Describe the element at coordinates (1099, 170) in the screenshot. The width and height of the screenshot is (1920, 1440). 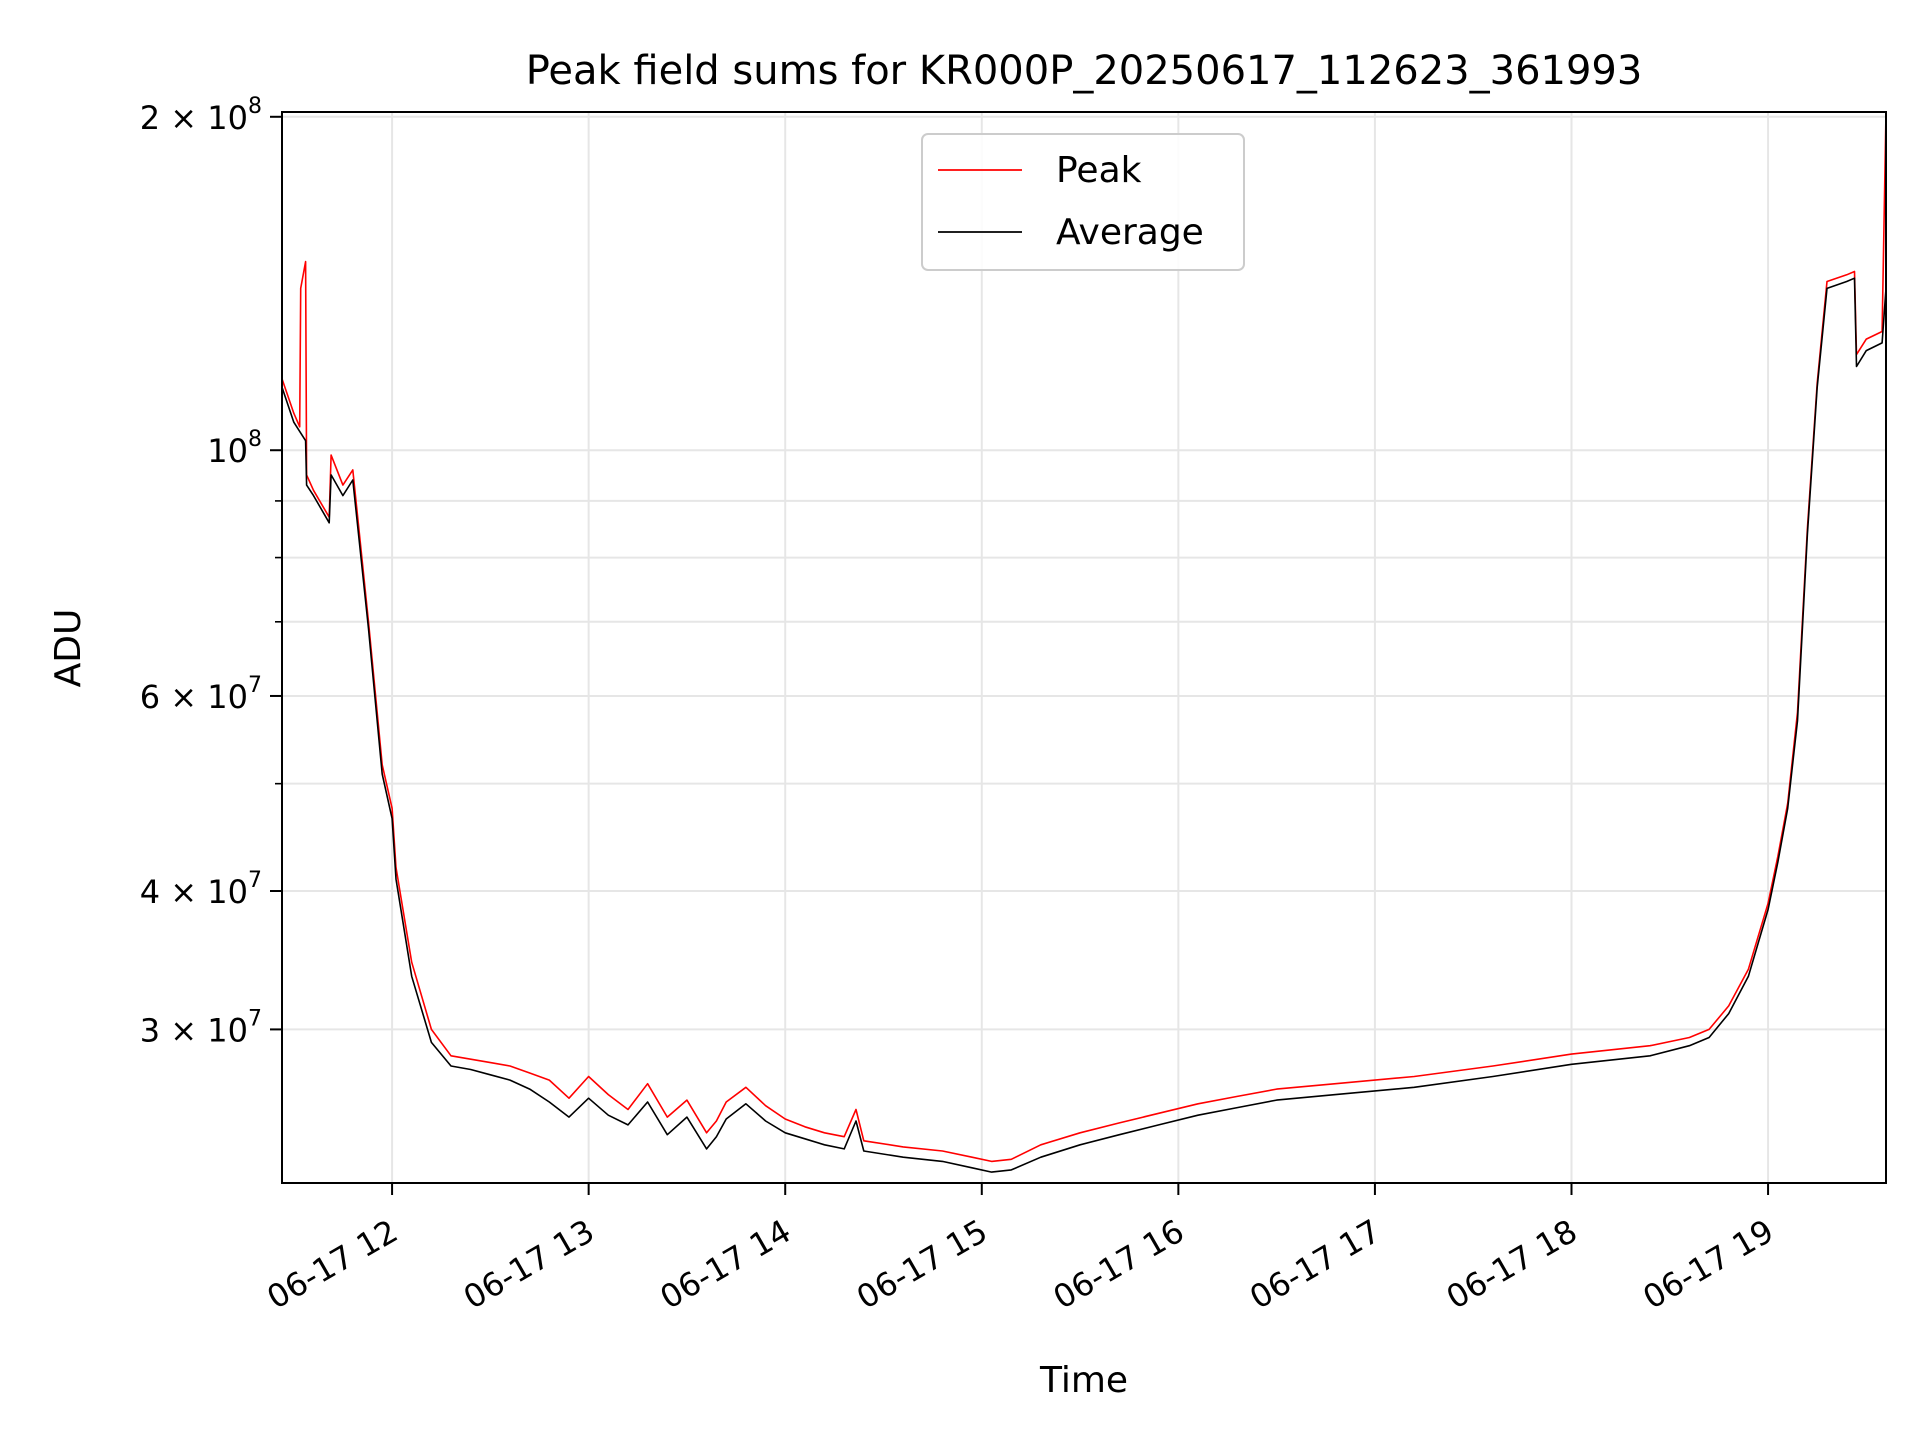
I see `legend-label-peak: Peak` at that location.